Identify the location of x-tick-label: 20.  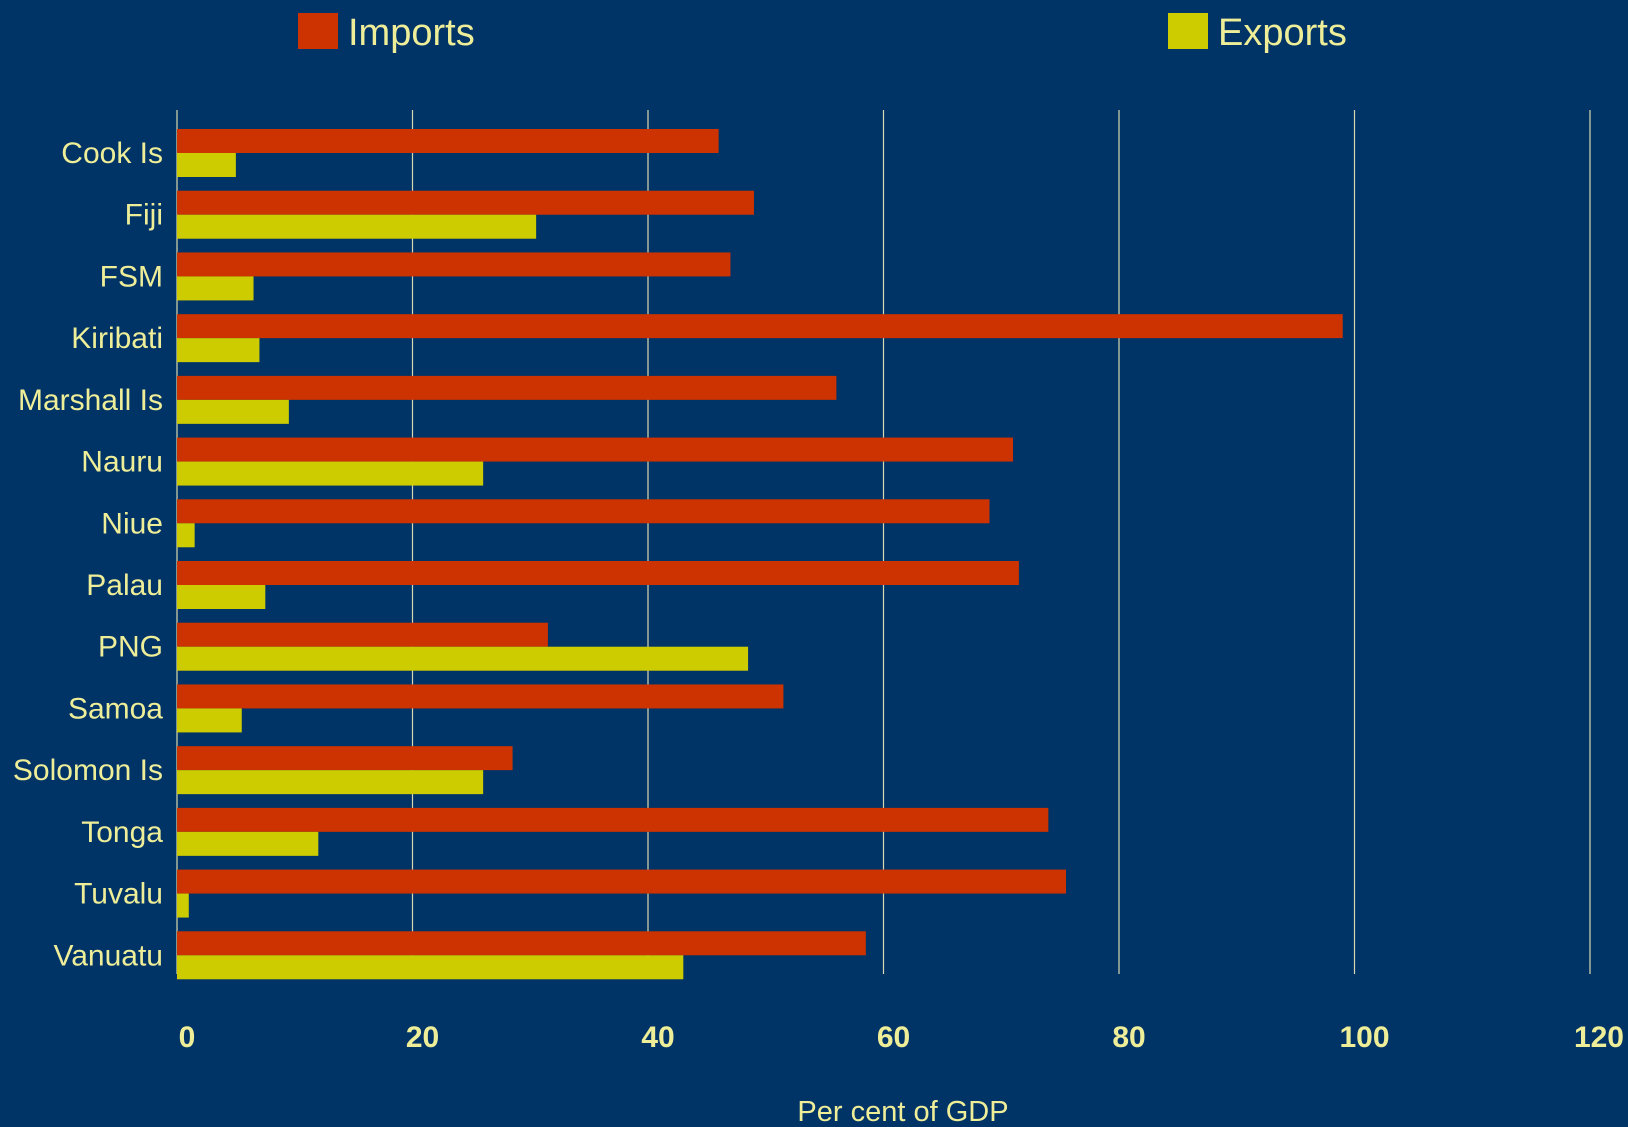
(422, 1037).